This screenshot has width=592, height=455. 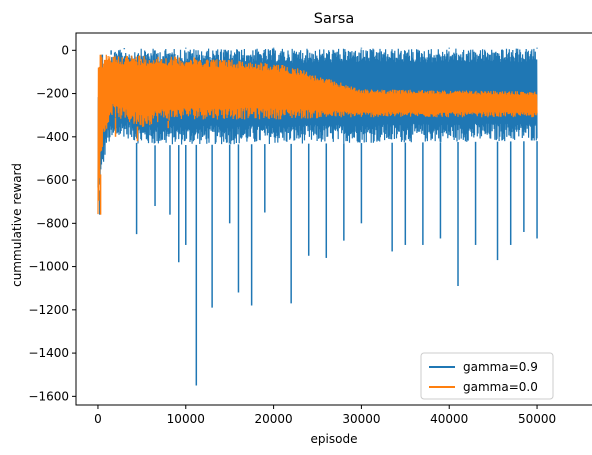 I want to click on legend: gamma=0.9 gamma=0.0, so click(x=487, y=376).